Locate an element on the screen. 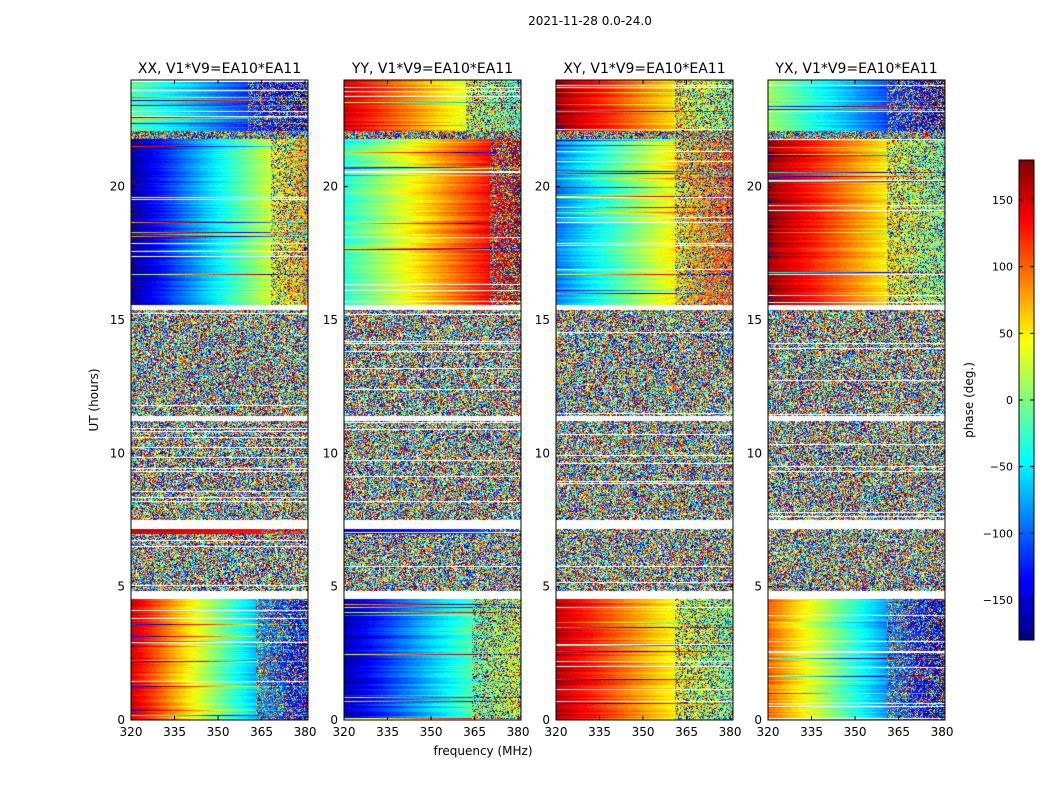  panel-title-xy: XY, V1*V9=EA10*EA11 is located at coordinates (644, 69).